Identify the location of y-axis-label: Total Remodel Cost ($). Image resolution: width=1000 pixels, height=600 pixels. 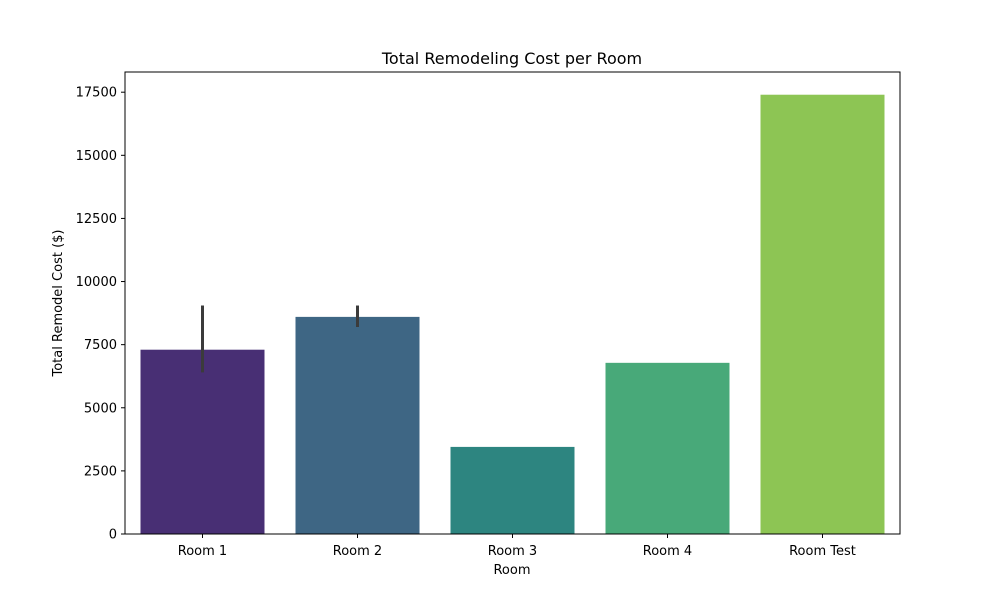
(58, 304).